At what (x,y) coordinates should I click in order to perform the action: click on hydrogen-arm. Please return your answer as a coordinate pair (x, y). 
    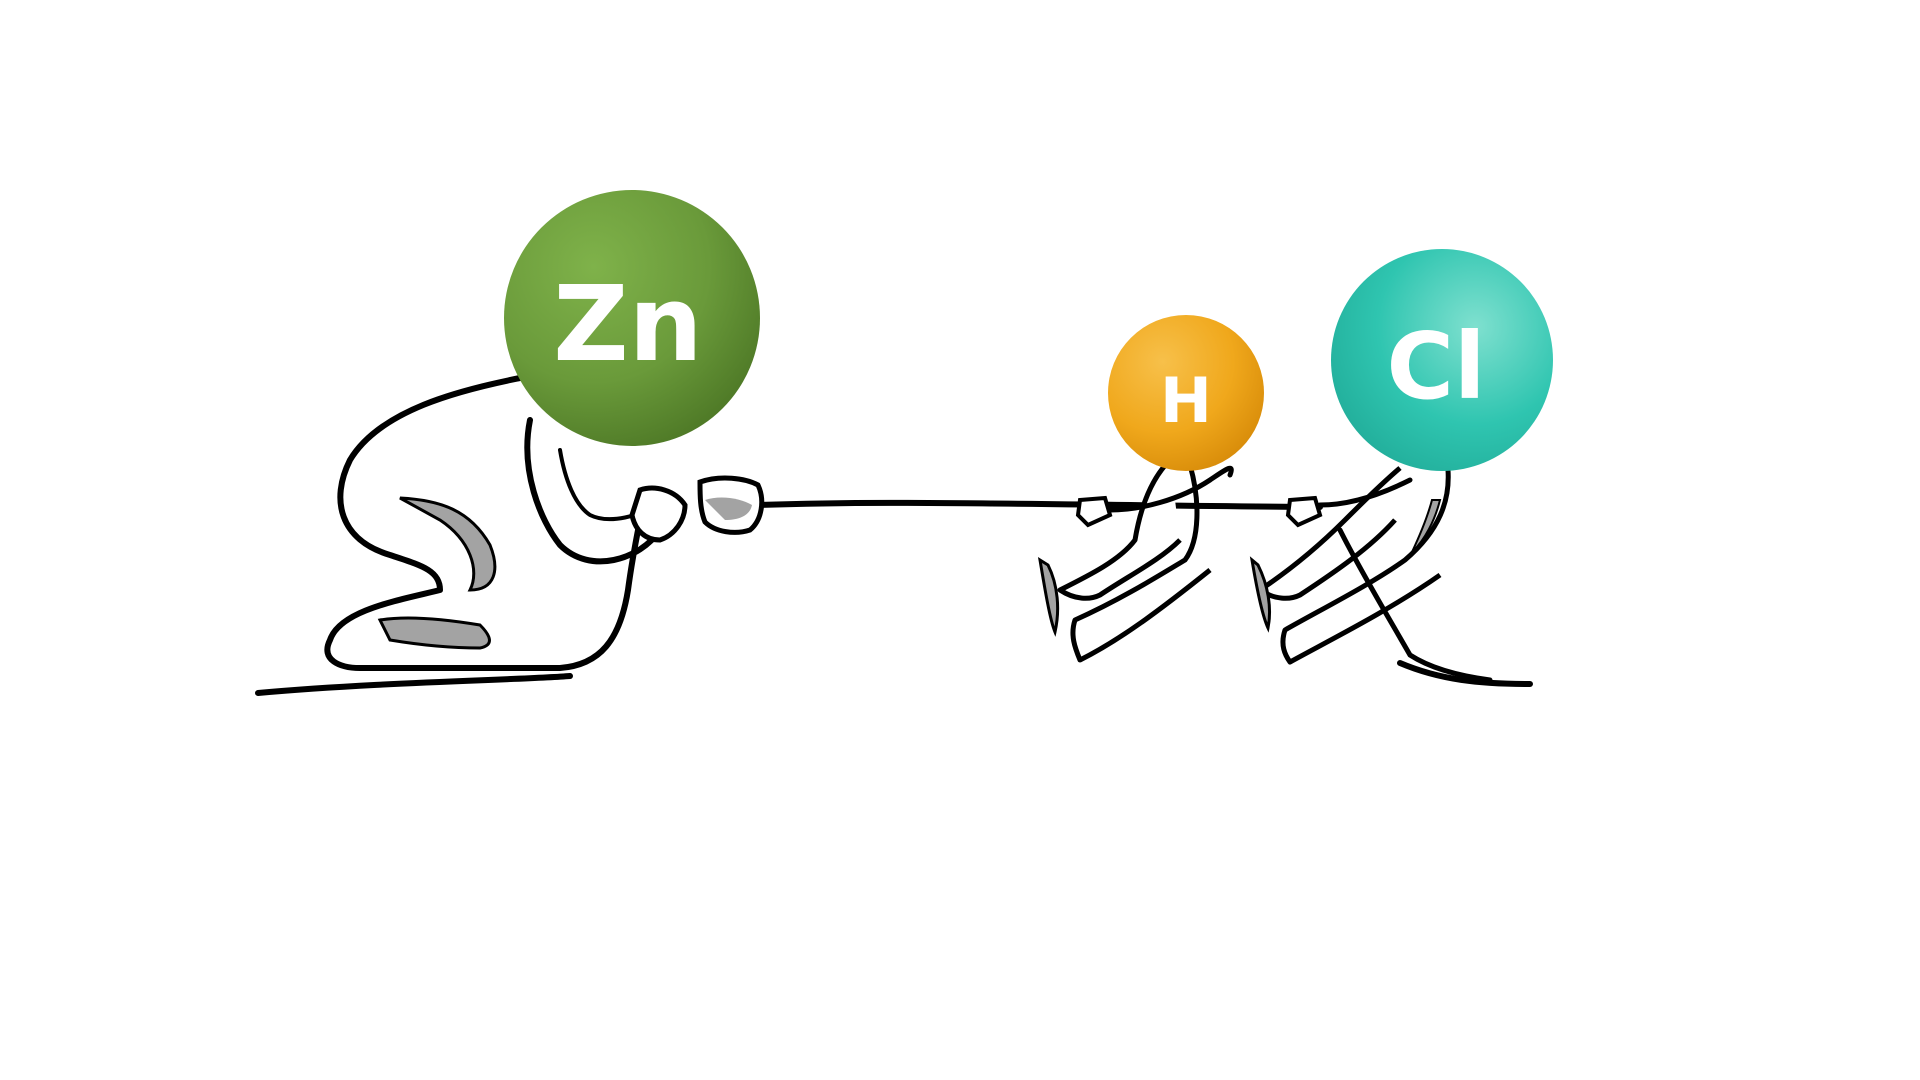
    Looking at the image, I should click on (1170, 489).